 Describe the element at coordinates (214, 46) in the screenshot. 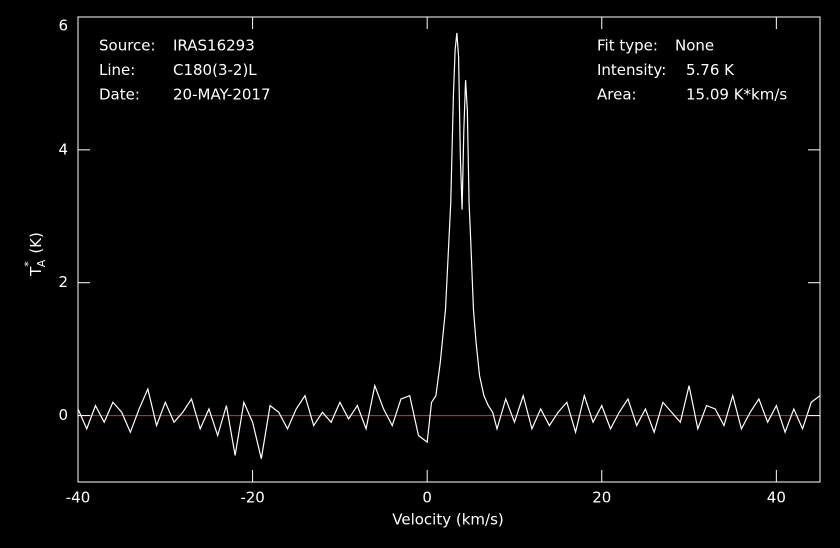

I see `info-value: IRAS16293` at that location.